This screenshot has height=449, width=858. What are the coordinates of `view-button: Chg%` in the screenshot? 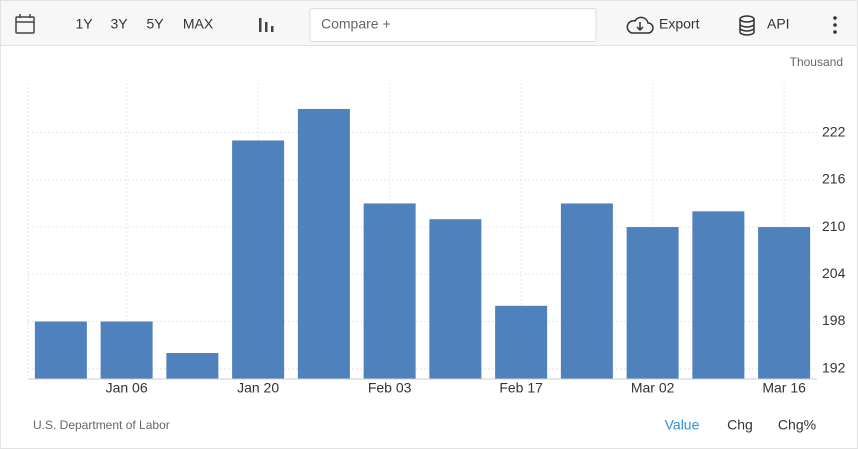 It's located at (797, 425).